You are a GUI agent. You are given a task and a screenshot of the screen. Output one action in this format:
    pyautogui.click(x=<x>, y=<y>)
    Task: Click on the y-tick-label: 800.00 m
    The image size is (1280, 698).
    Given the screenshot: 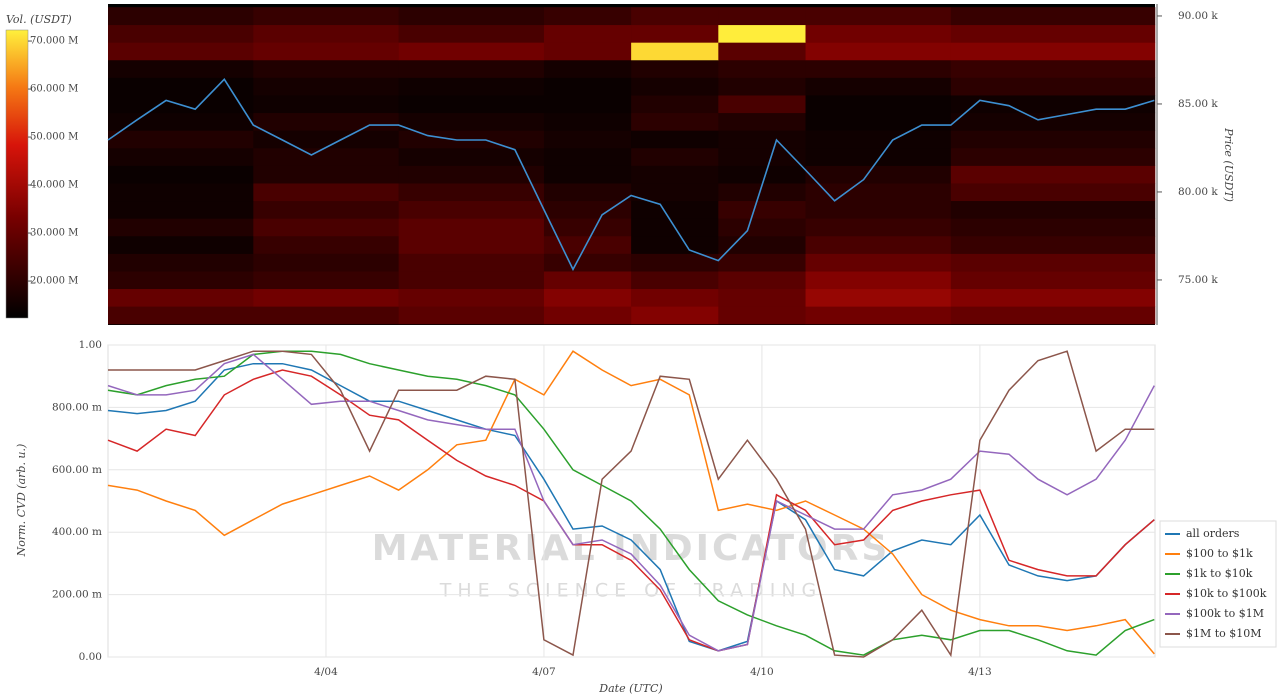 What is the action you would take?
    pyautogui.click(x=77, y=407)
    